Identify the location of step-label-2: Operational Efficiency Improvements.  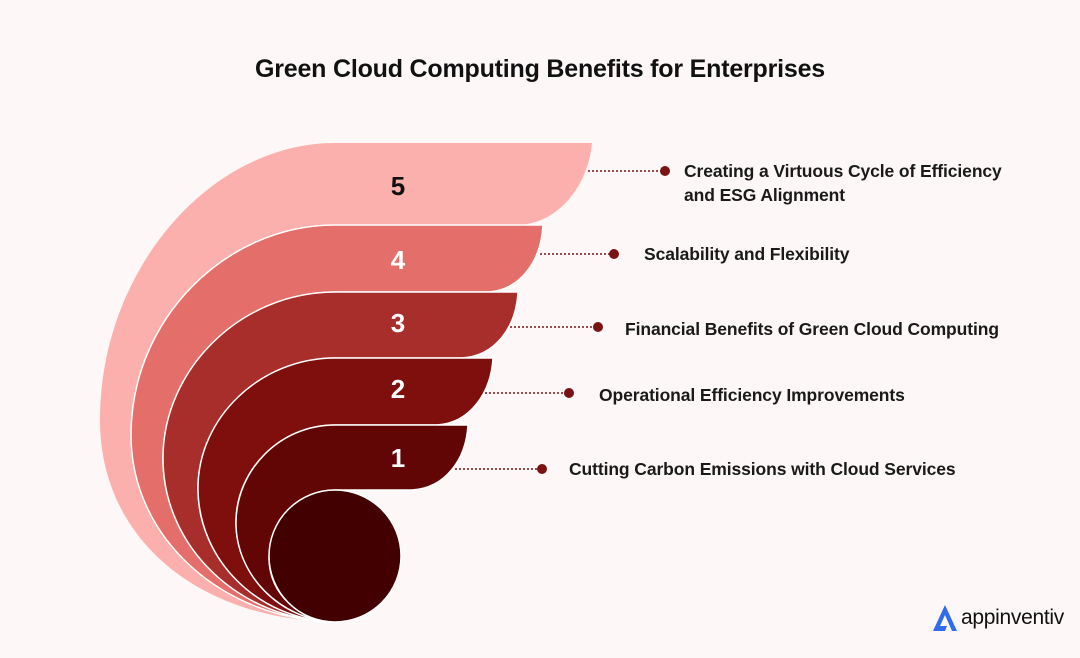
(752, 395).